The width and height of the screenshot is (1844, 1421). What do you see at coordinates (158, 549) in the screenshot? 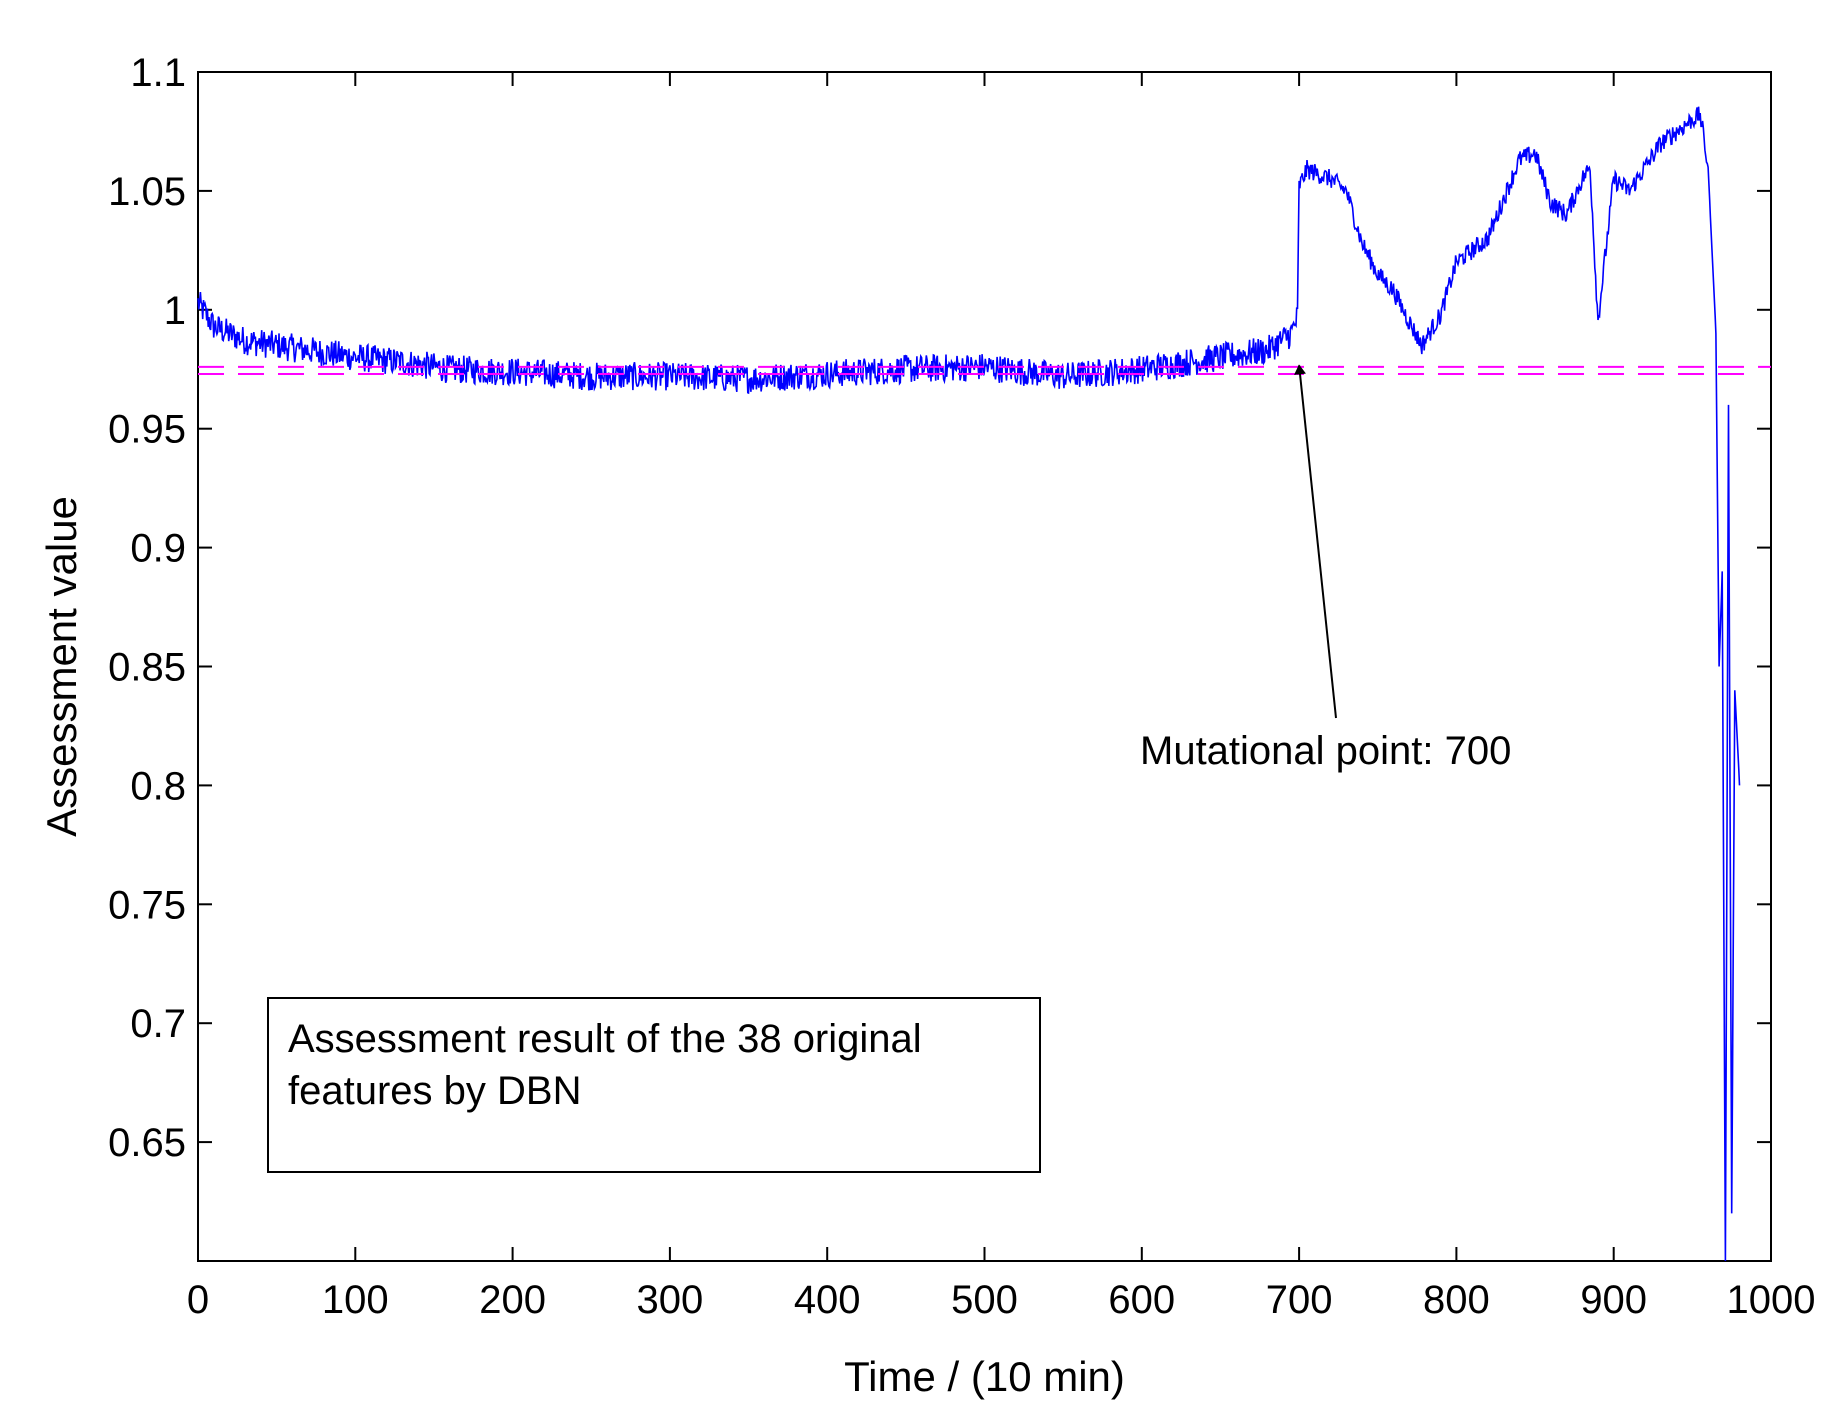
I see `y-tick-label: 0.9` at bounding box center [158, 549].